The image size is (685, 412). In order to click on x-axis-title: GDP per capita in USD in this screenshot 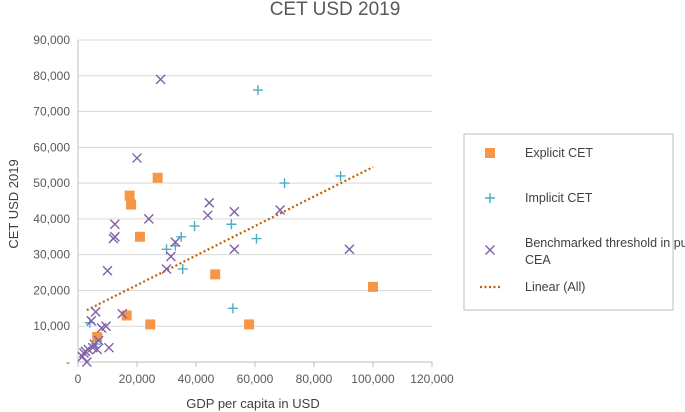, I will do `click(252, 403)`.